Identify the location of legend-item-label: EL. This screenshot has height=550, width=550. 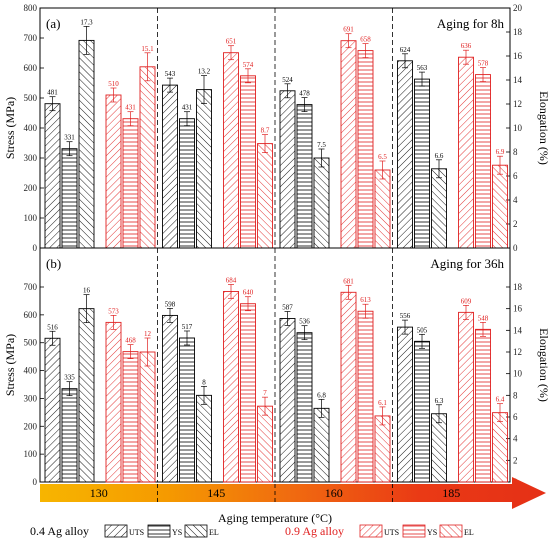
(214, 532).